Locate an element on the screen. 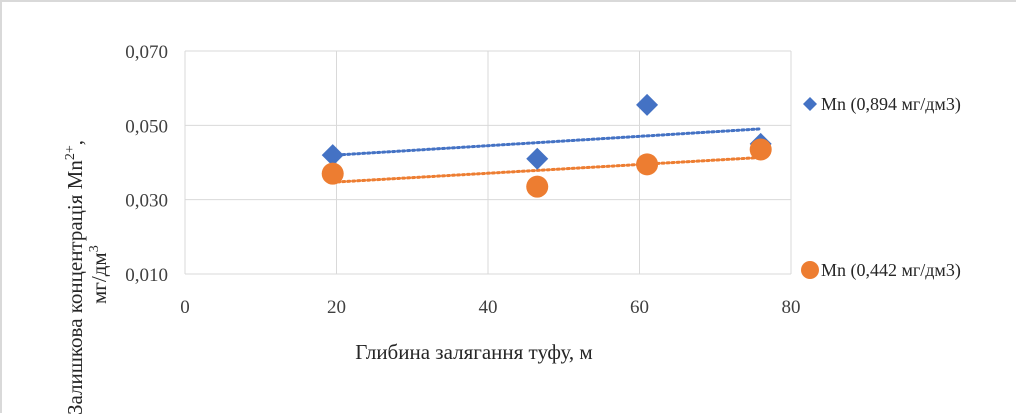  y-axis-title-text: Залишкова концентрація Mn is located at coordinates (75, 287).